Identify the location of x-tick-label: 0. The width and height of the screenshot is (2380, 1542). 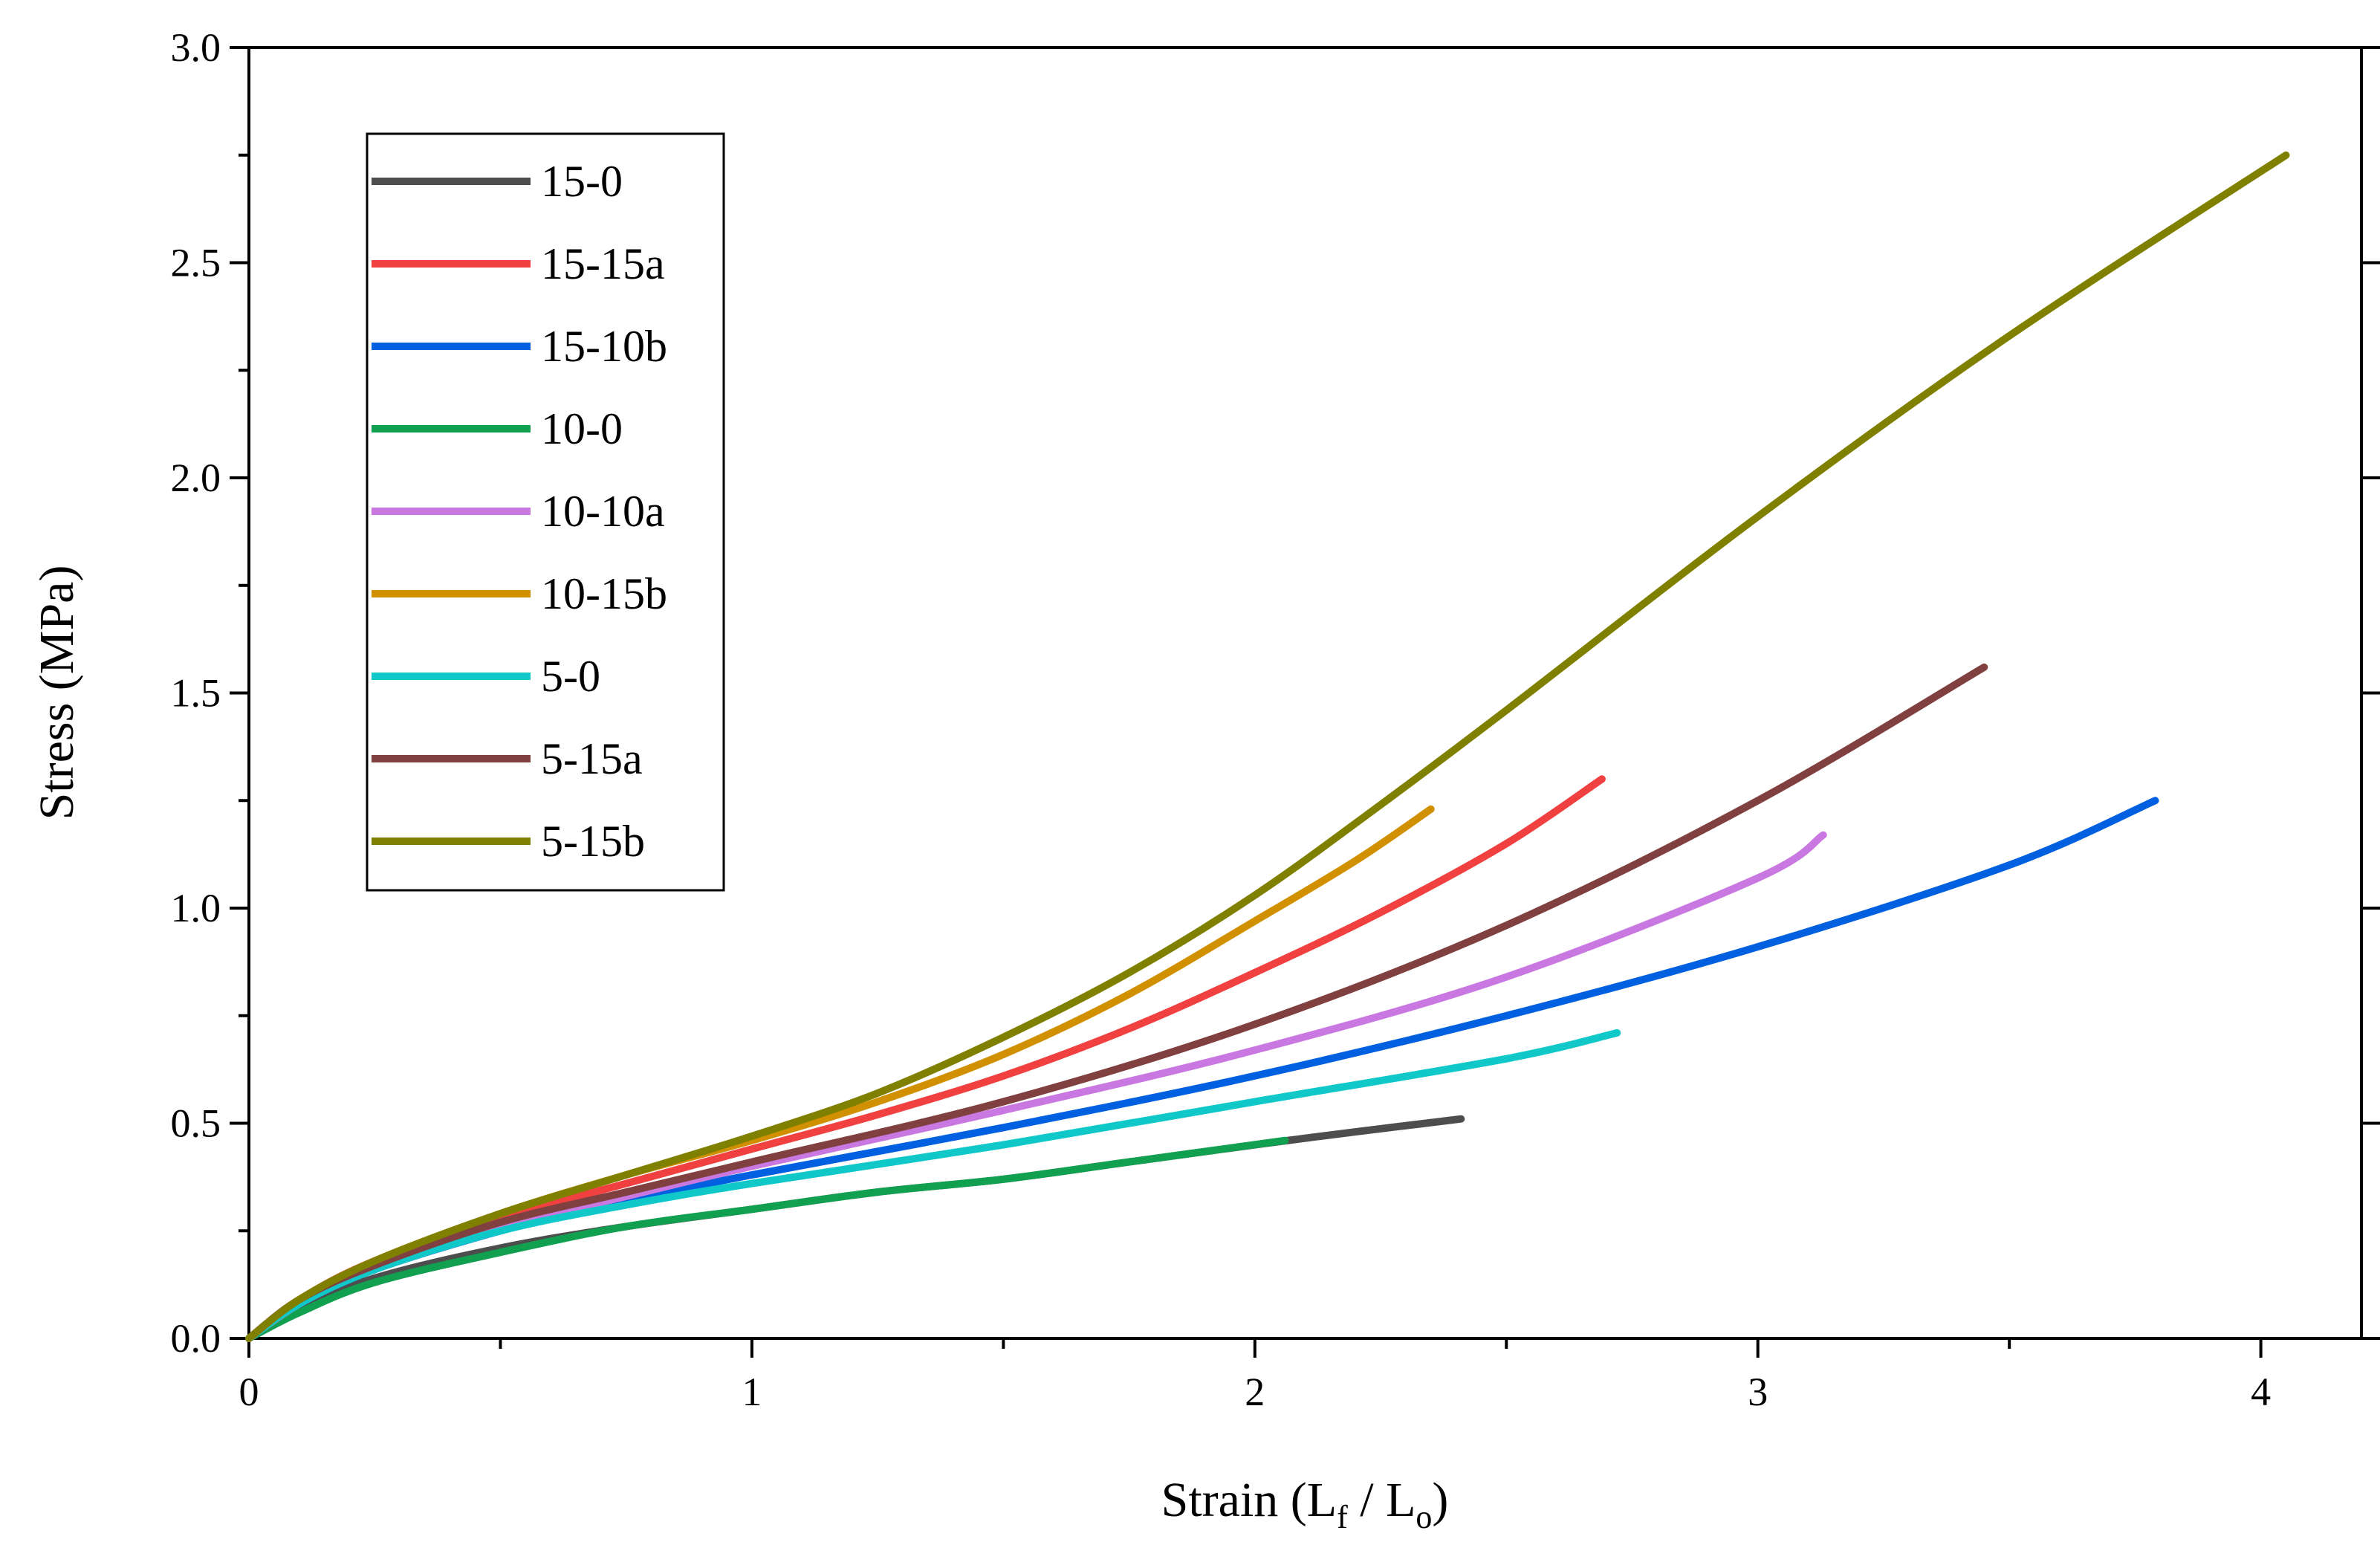
(249, 1392).